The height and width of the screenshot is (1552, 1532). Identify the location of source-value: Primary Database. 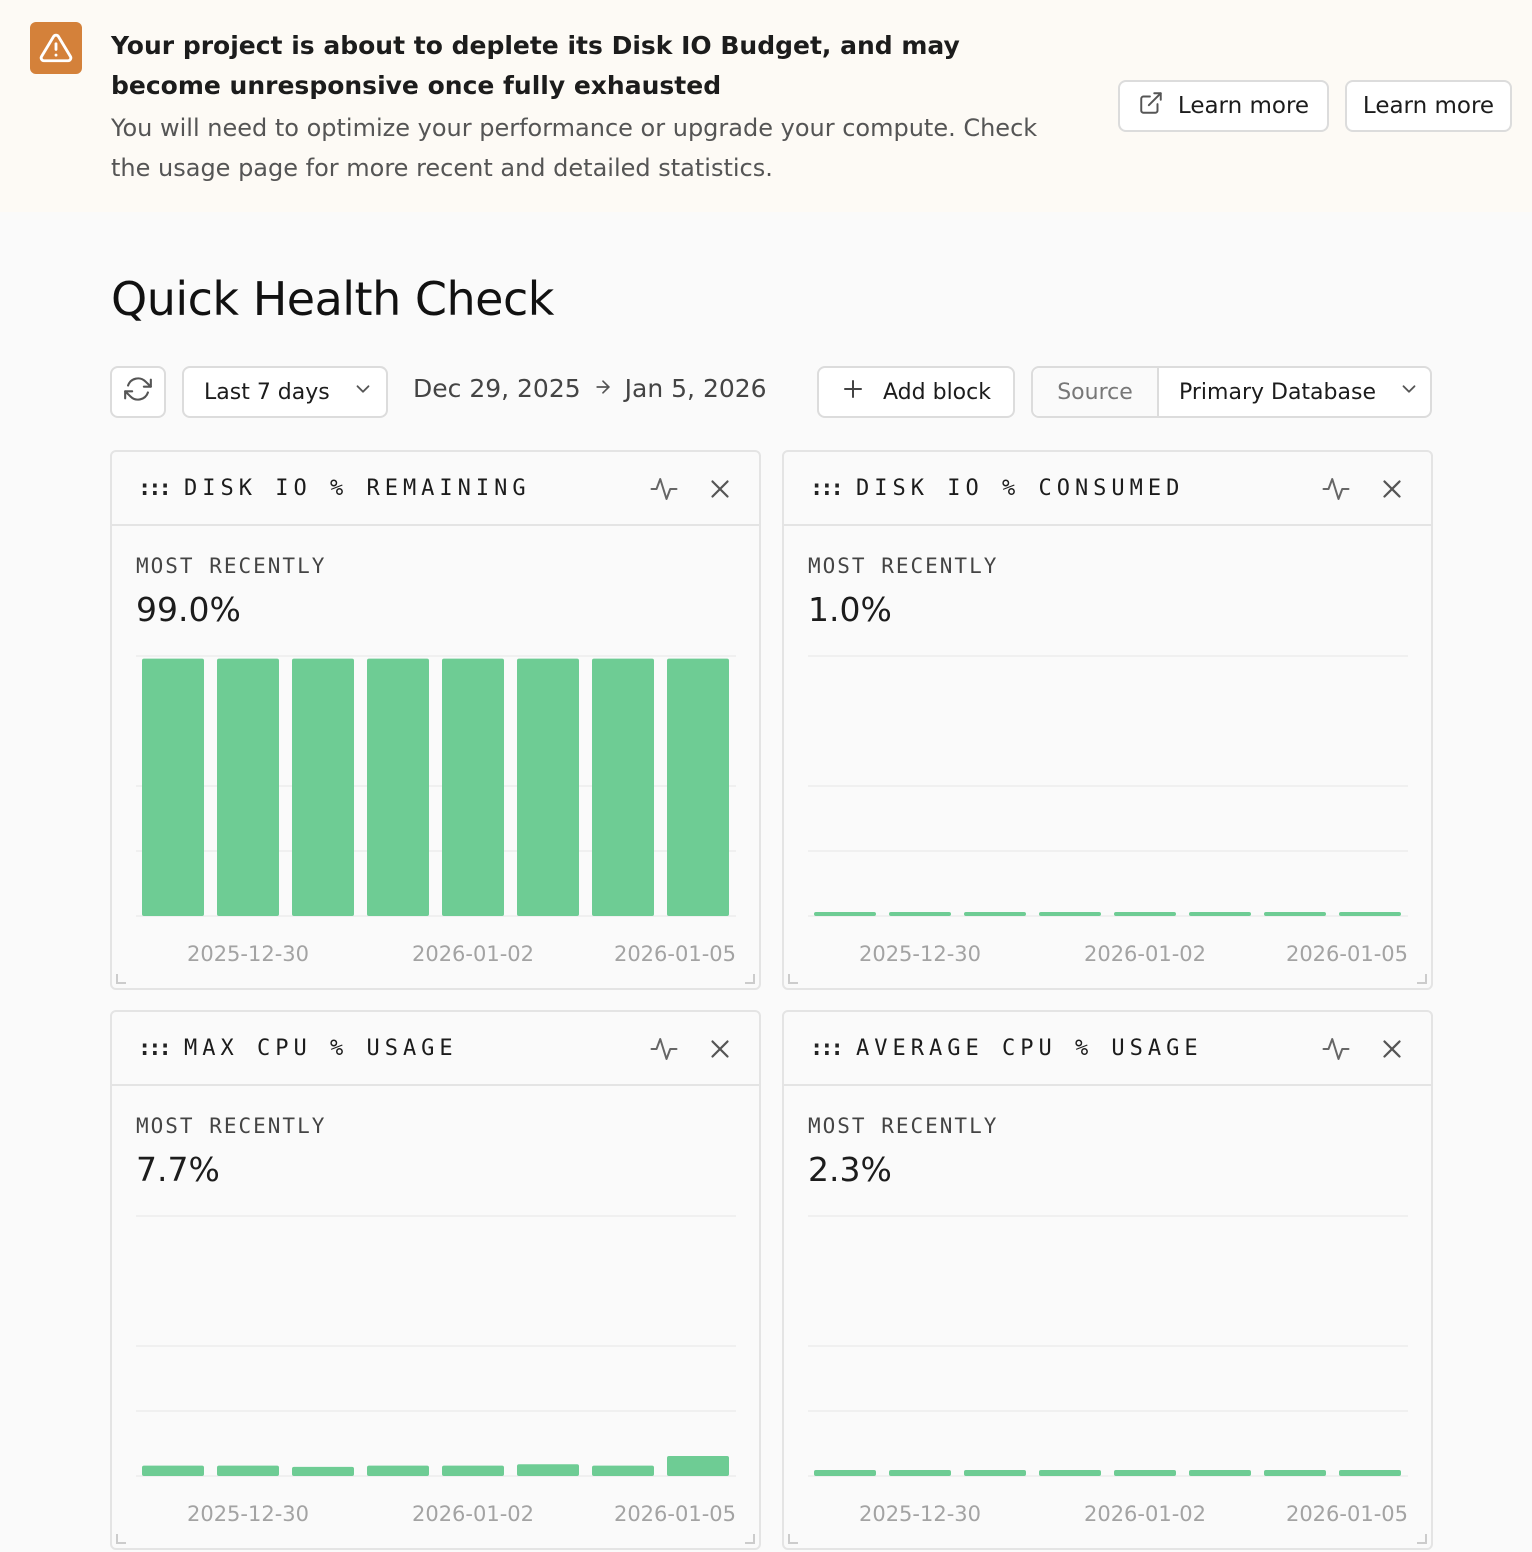
(1277, 392).